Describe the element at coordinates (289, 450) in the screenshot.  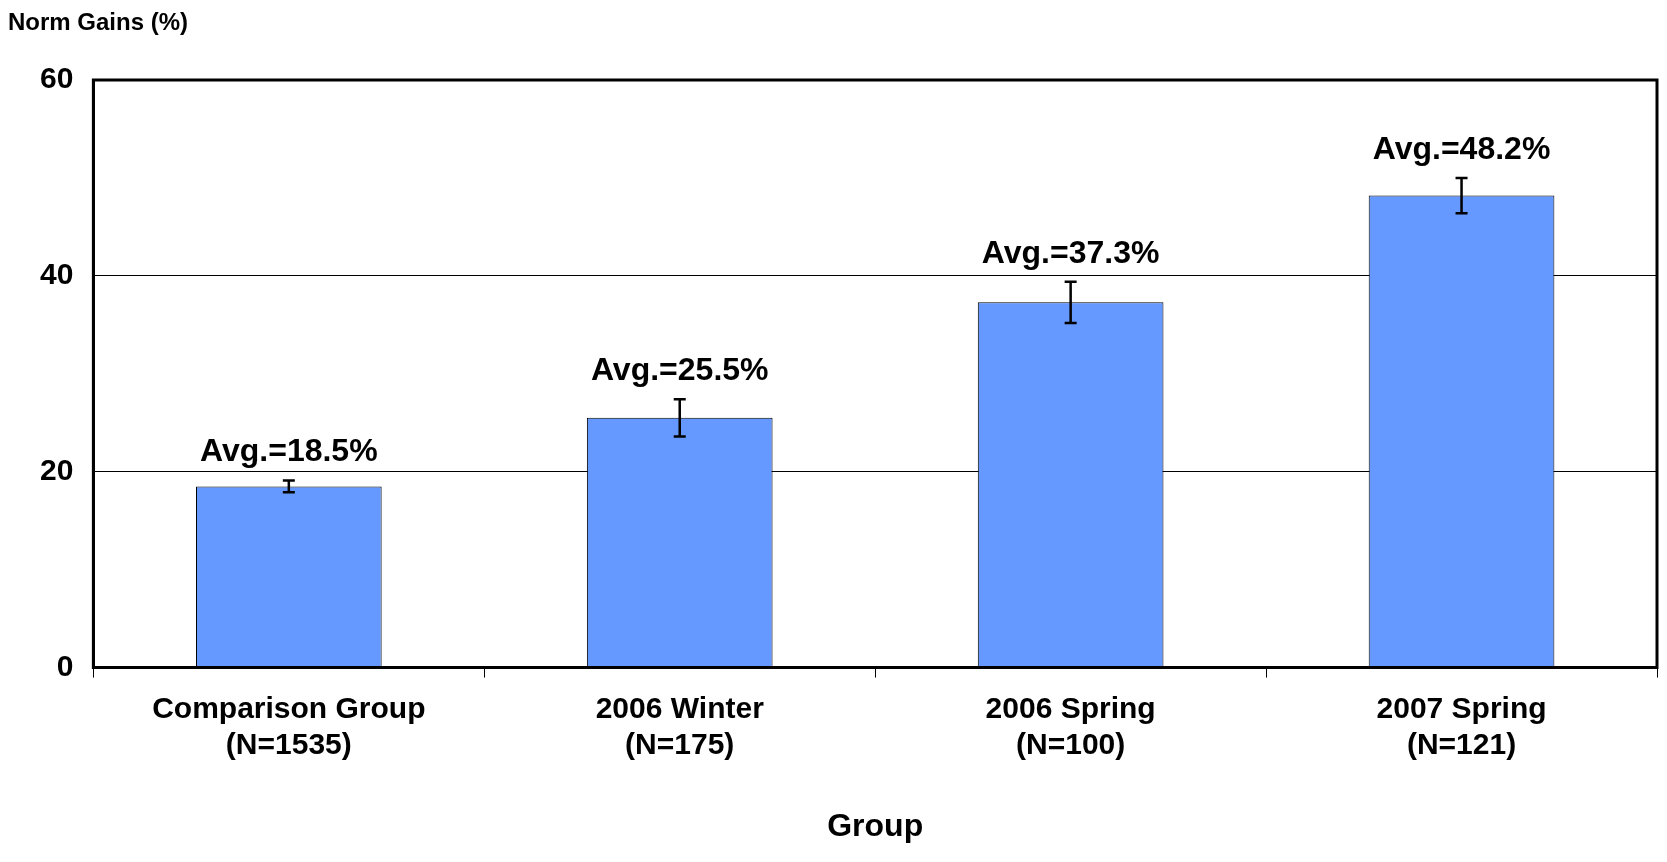
I see `data-label: Avg.=18.5%` at that location.